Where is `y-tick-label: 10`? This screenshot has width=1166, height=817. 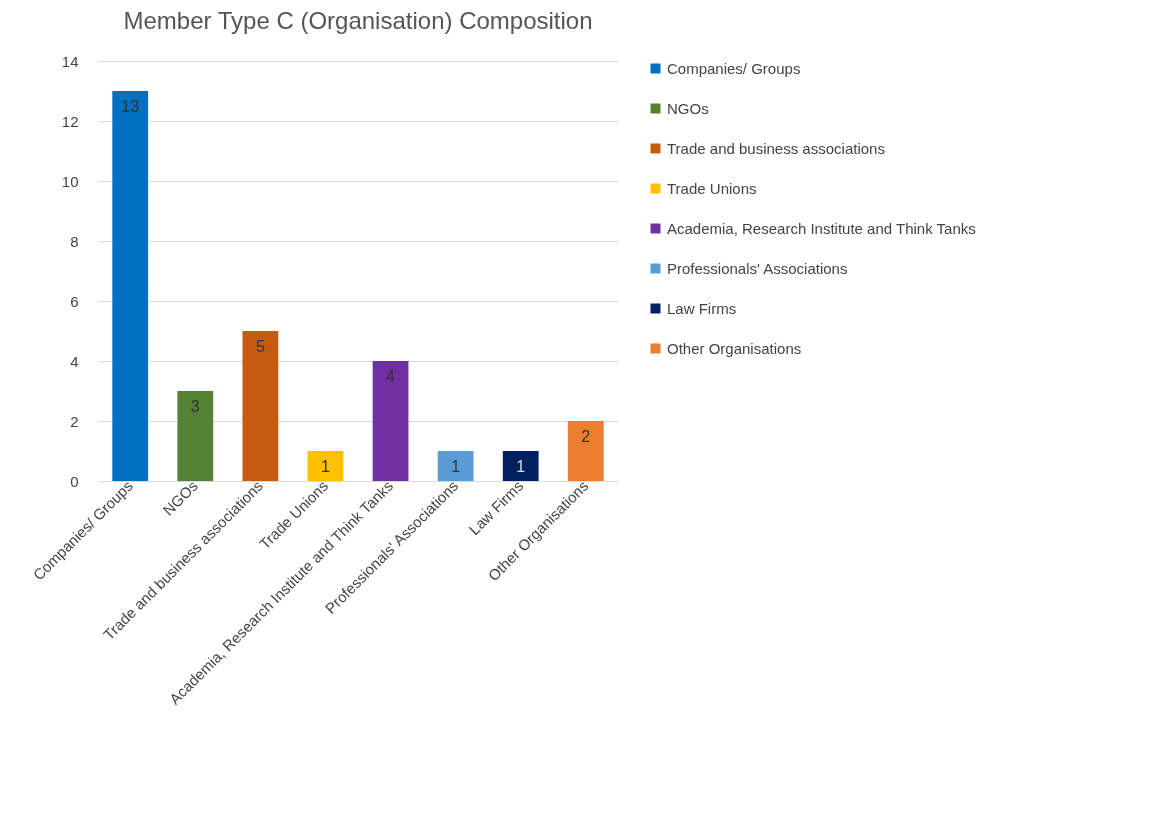 y-tick-label: 10 is located at coordinates (70, 181).